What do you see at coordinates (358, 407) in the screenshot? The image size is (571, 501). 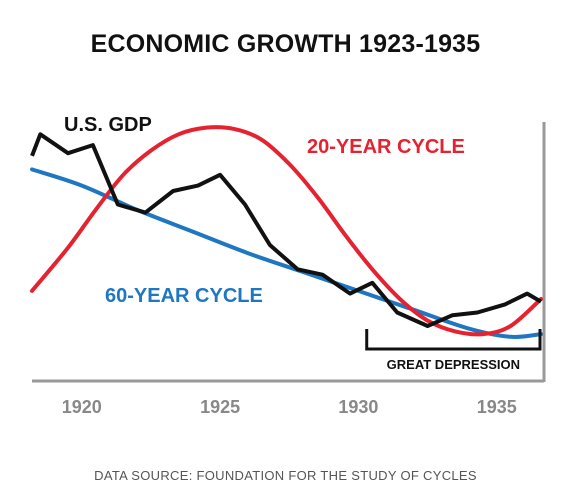 I see `x-tick-label: 1930` at bounding box center [358, 407].